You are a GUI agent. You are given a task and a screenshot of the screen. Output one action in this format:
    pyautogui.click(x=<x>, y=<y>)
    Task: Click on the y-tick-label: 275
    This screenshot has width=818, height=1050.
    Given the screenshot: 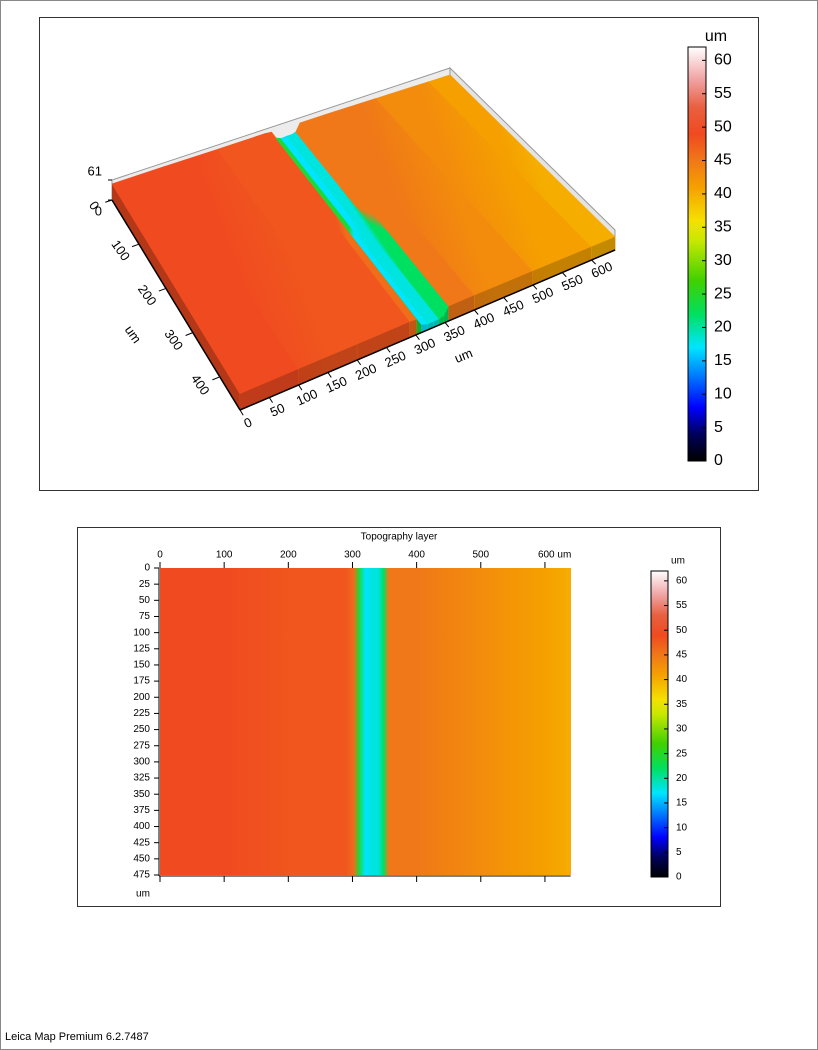 What is the action you would take?
    pyautogui.click(x=141, y=745)
    